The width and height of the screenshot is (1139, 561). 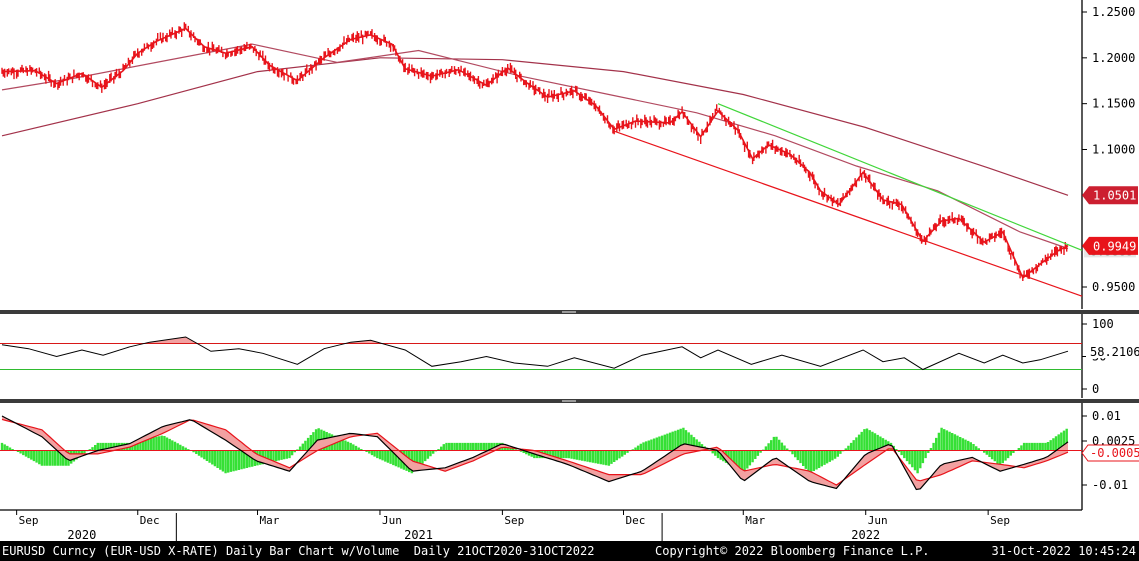 I want to click on year-label: 2022, so click(x=865, y=535).